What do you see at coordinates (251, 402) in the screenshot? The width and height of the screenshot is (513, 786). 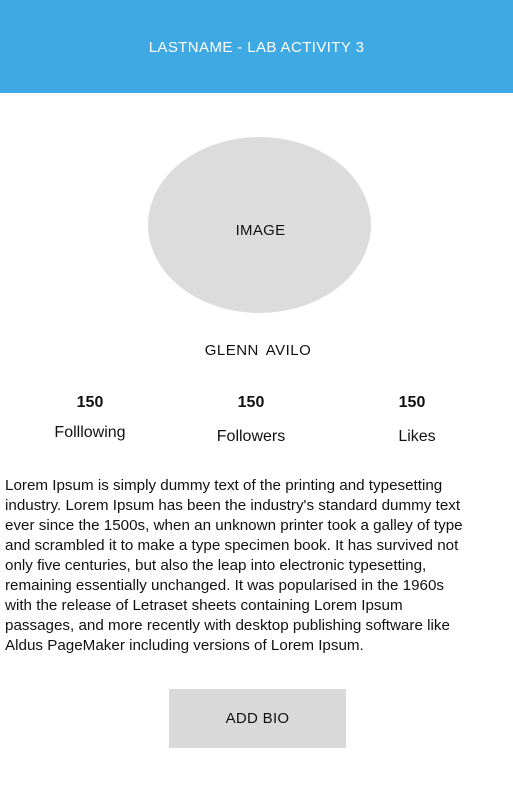 I see `followers-count: 150` at bounding box center [251, 402].